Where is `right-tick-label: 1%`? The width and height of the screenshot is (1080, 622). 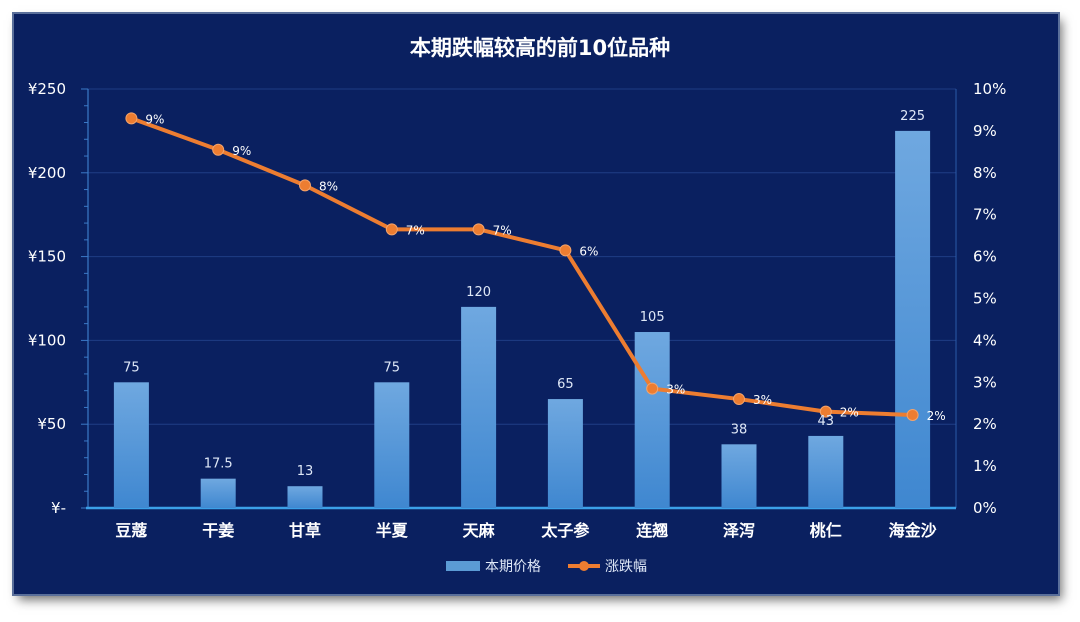 right-tick-label: 1% is located at coordinates (985, 466).